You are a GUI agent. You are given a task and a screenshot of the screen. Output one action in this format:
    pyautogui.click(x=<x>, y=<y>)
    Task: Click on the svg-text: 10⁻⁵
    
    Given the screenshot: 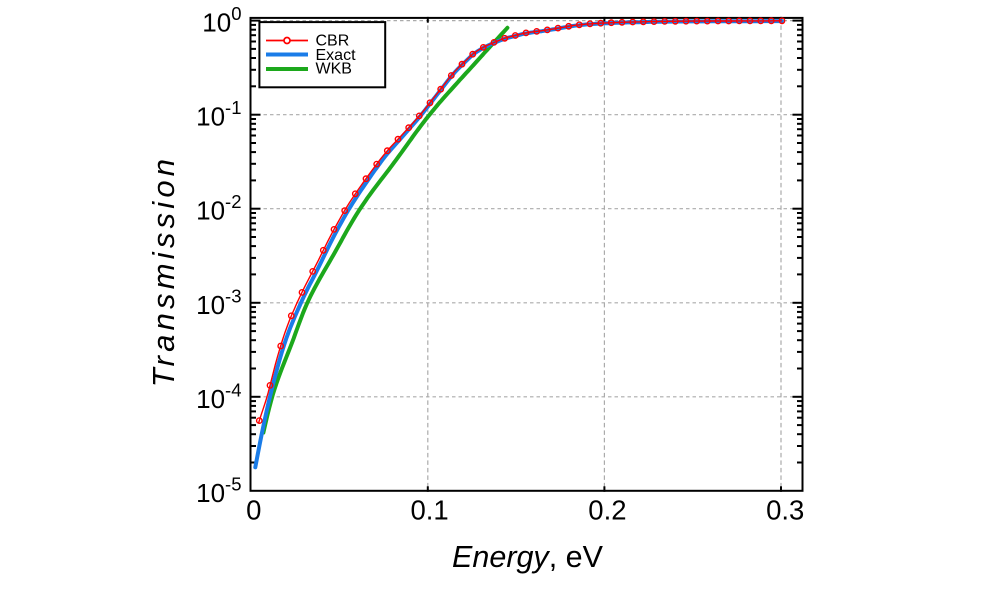 What is the action you would take?
    pyautogui.click(x=218, y=490)
    